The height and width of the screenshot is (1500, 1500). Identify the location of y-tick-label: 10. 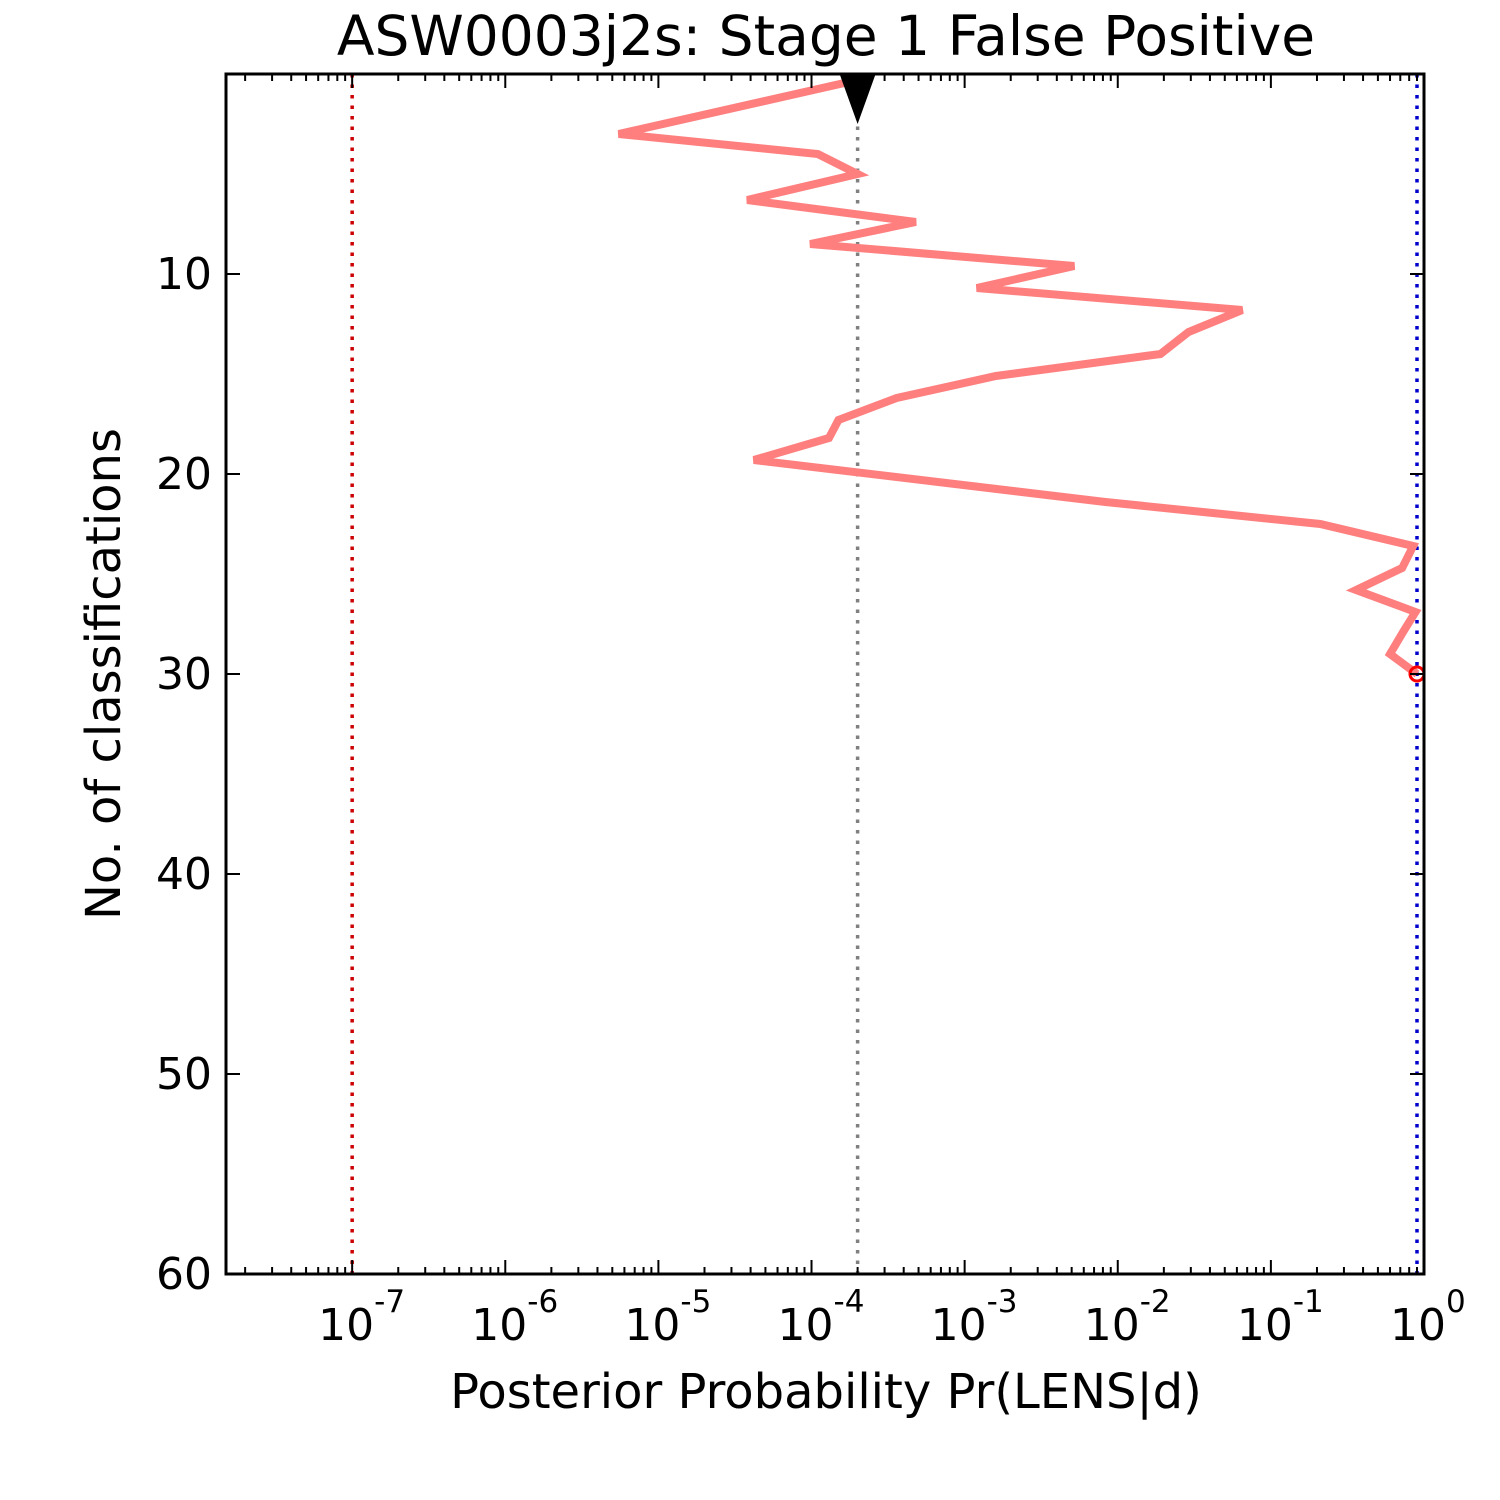
(184, 274).